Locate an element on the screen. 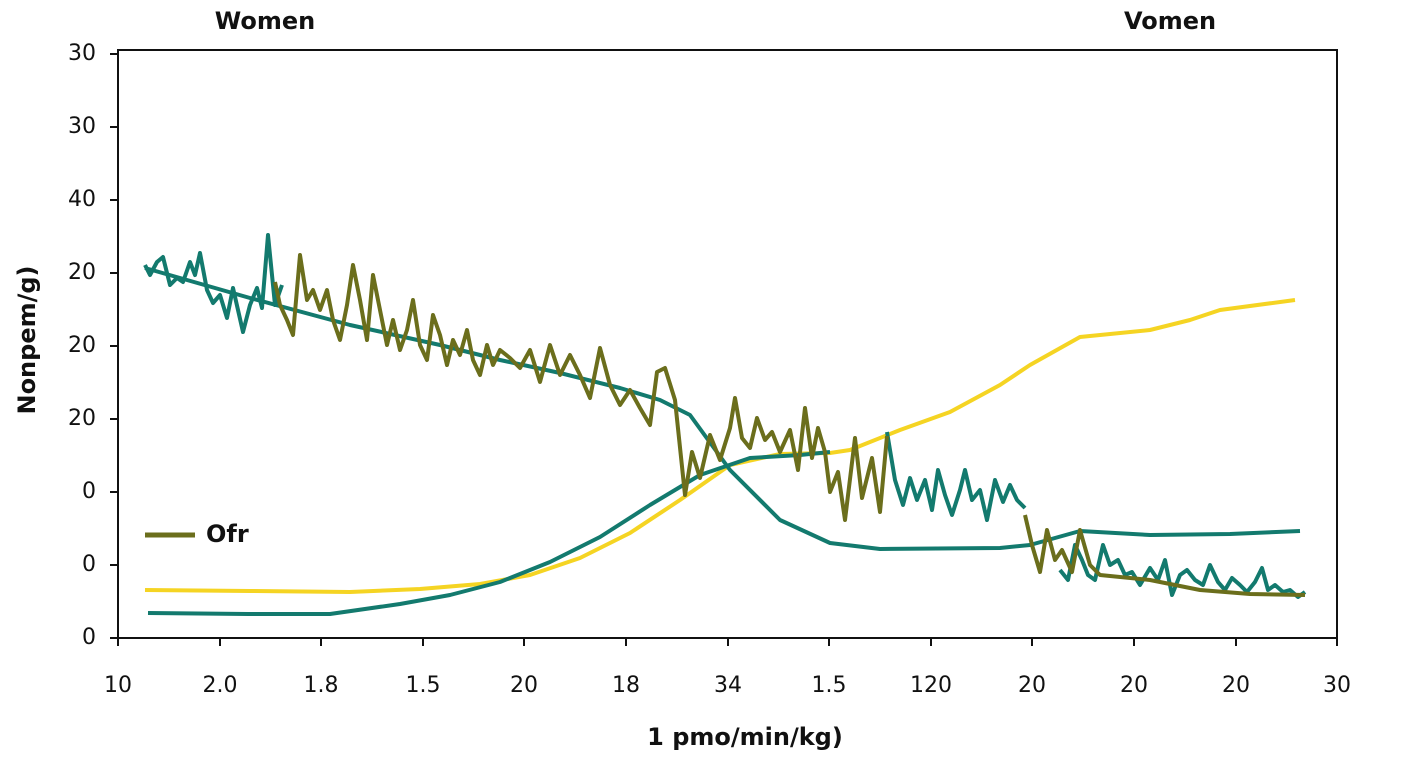  y-axis-label: Nonpem/g) is located at coordinates (27, 339).